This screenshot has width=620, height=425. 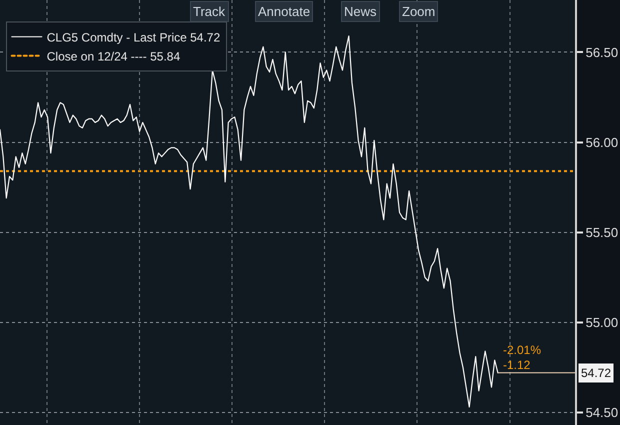 I want to click on y-tick-label: 56.00, so click(x=602, y=142).